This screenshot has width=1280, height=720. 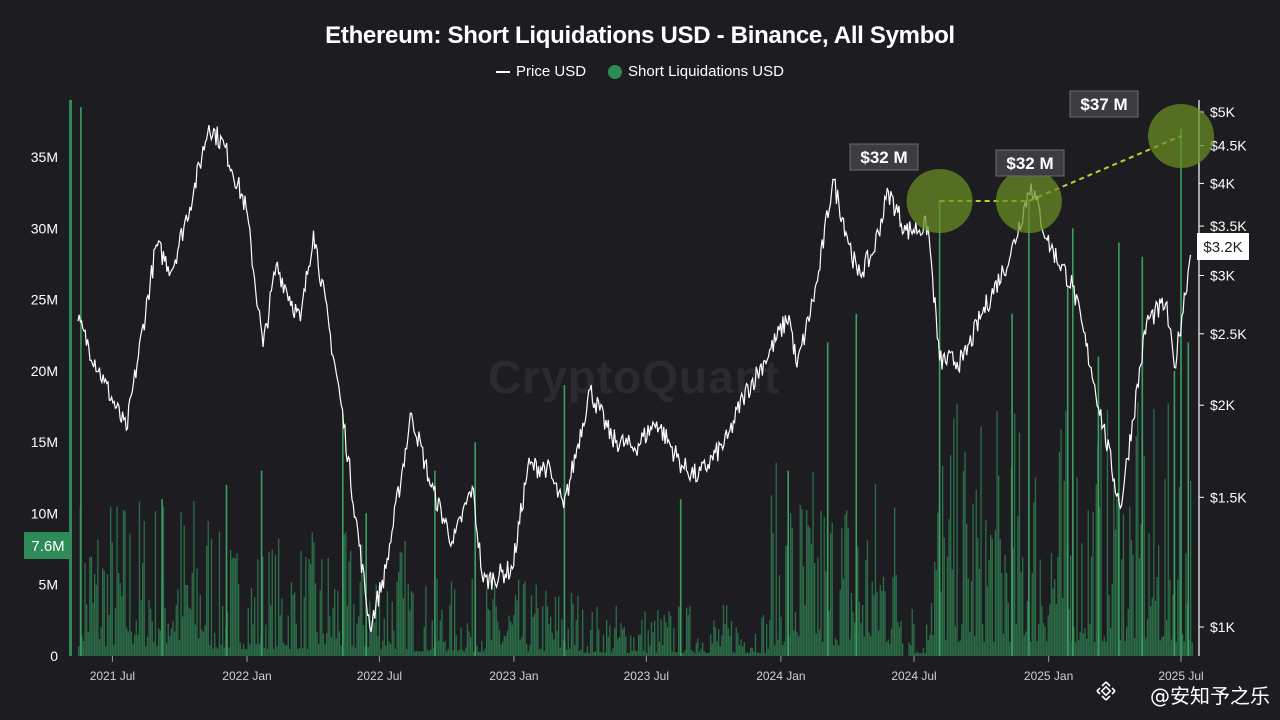 I want to click on left-axis-tick-label: 30M, so click(x=44, y=228).